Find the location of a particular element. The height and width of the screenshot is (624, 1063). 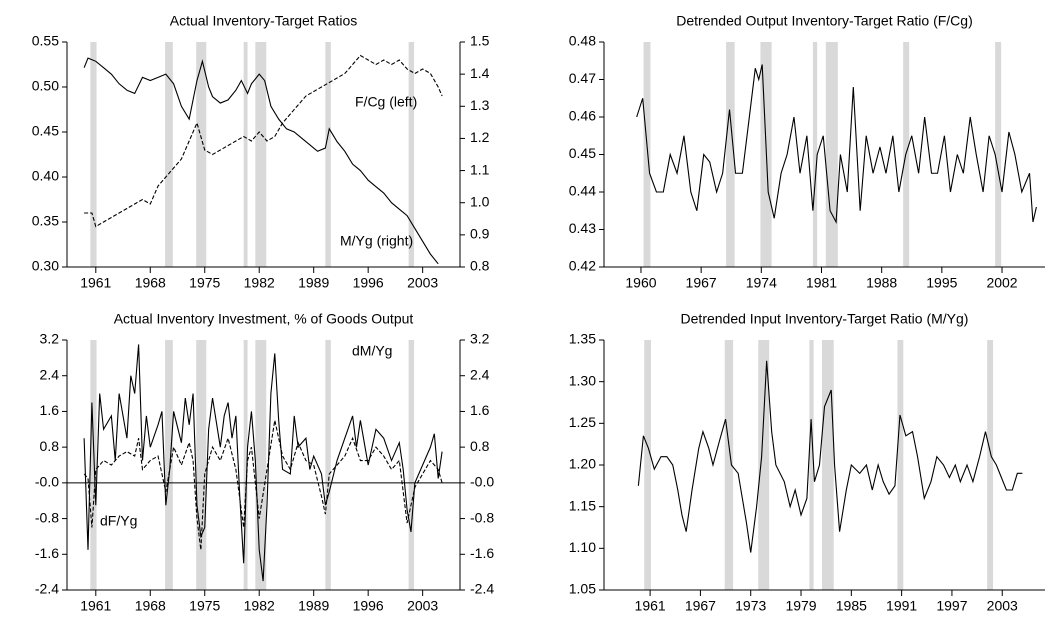

y-tick-label: 0.8 is located at coordinates (50, 446).